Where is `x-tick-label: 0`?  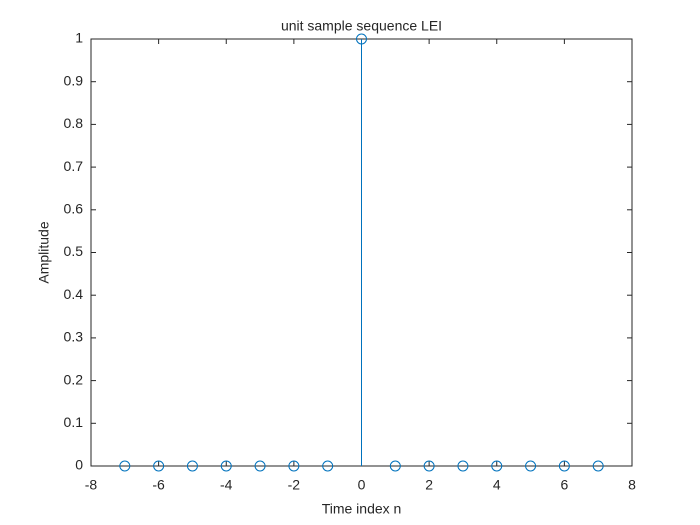 x-tick-label: 0 is located at coordinates (362, 485).